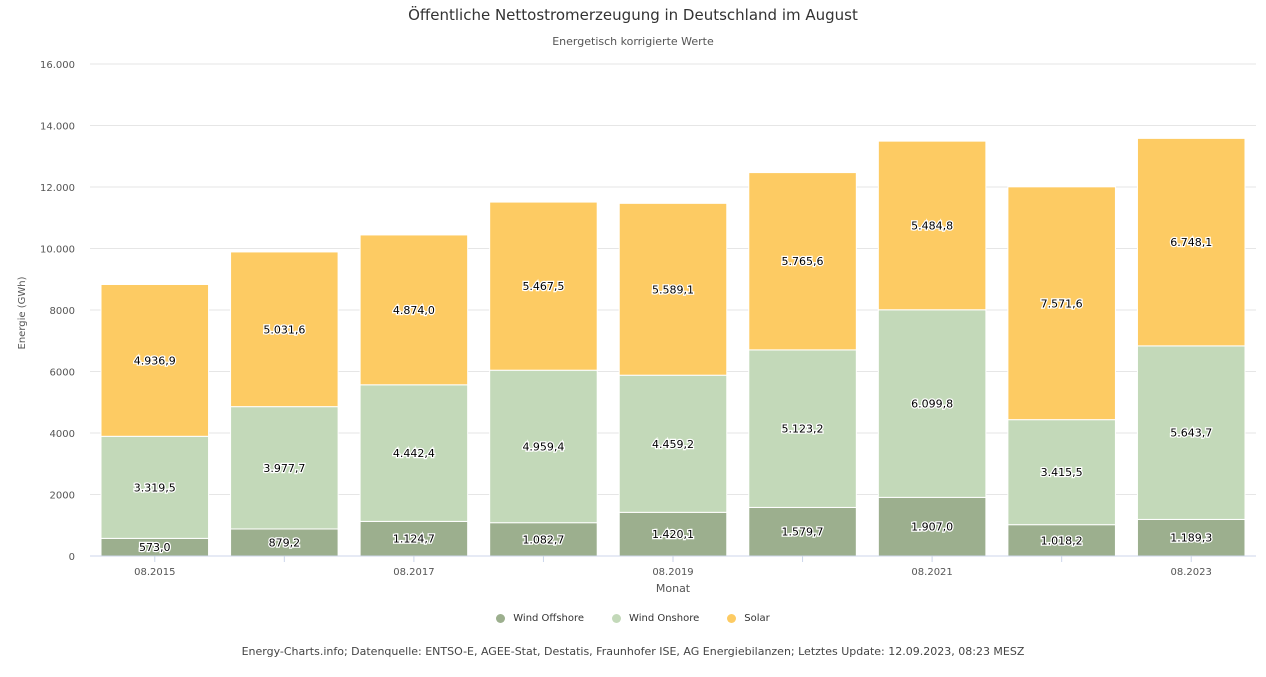 The width and height of the screenshot is (1266, 677). Describe the element at coordinates (62, 311) in the screenshot. I see `y-tick-label: 8000` at that location.